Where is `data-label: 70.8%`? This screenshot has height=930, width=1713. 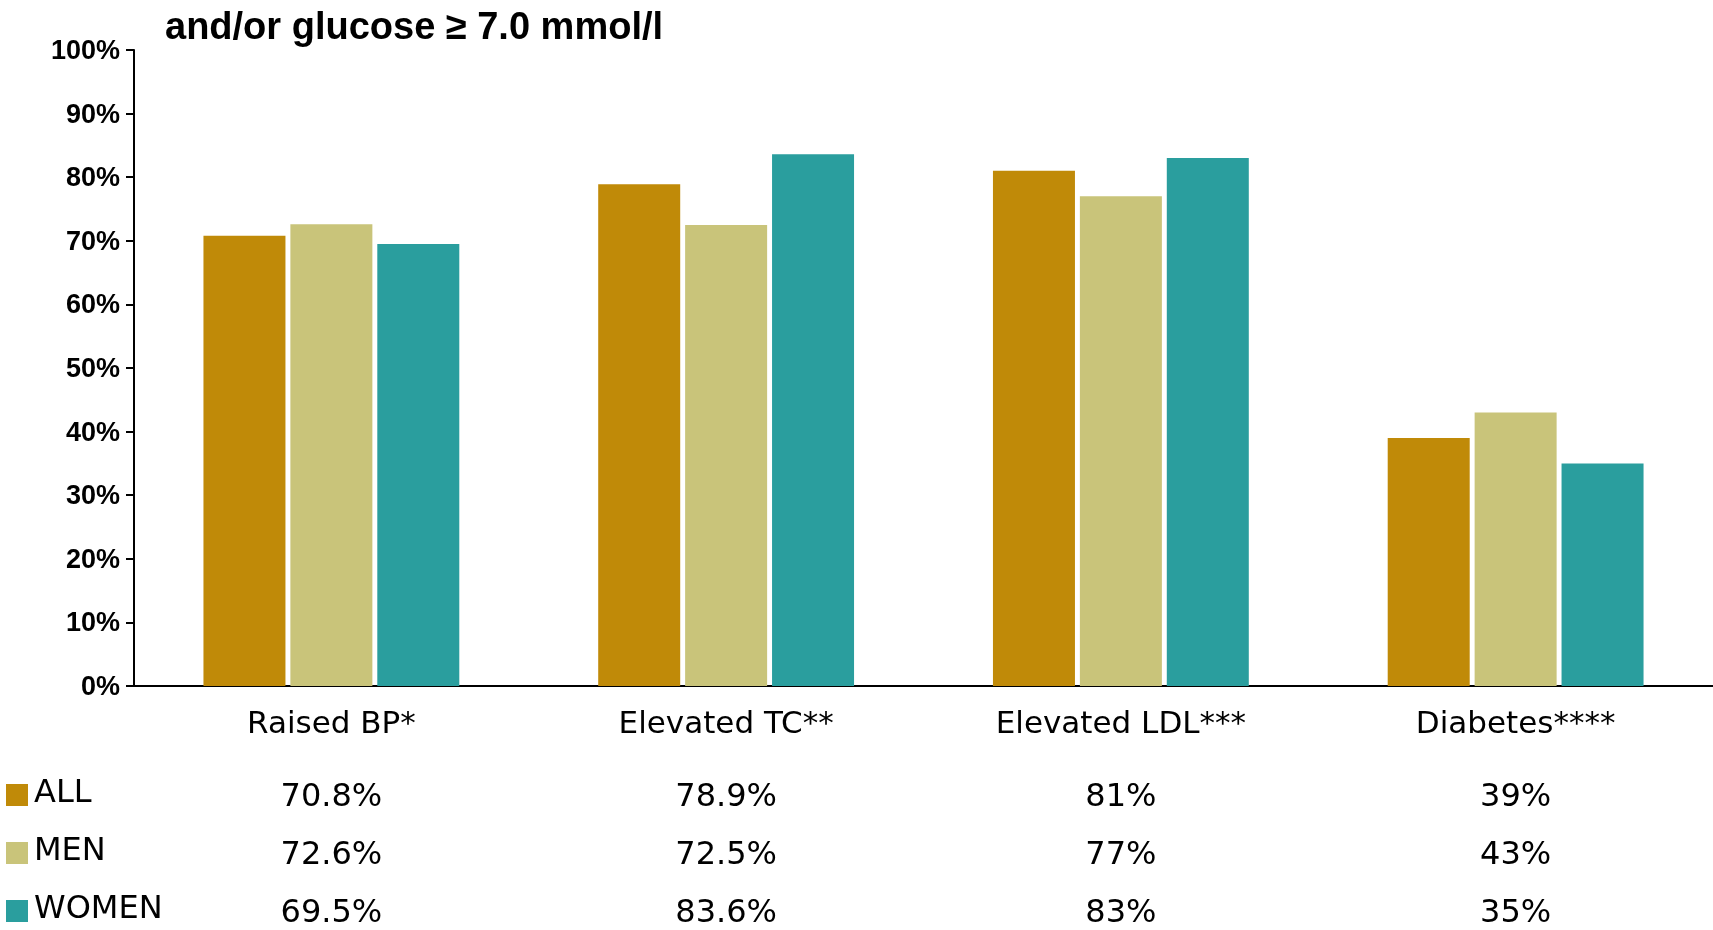 data-label: 70.8% is located at coordinates (331, 795).